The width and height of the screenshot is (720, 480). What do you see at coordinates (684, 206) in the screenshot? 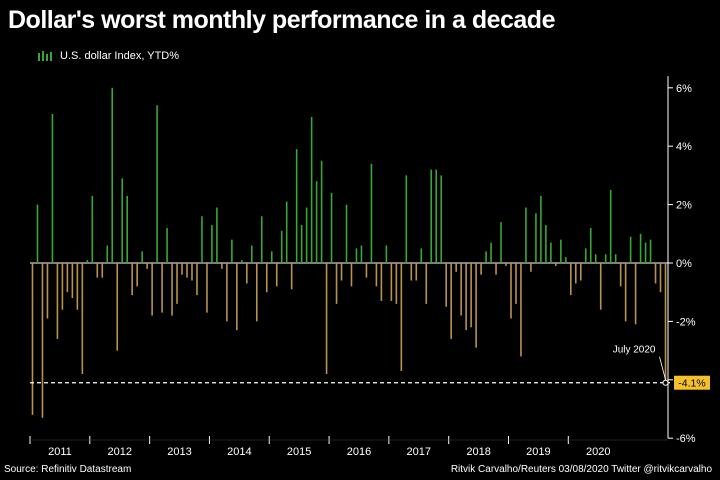
I see `y-tick-label: 2%` at bounding box center [684, 206].